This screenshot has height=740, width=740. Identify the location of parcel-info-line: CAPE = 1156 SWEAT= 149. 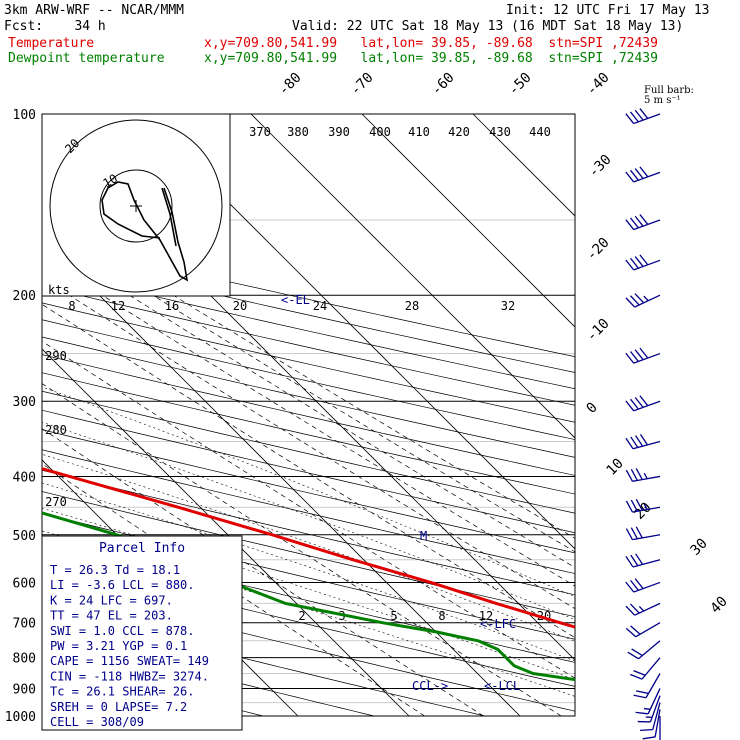
(129, 661).